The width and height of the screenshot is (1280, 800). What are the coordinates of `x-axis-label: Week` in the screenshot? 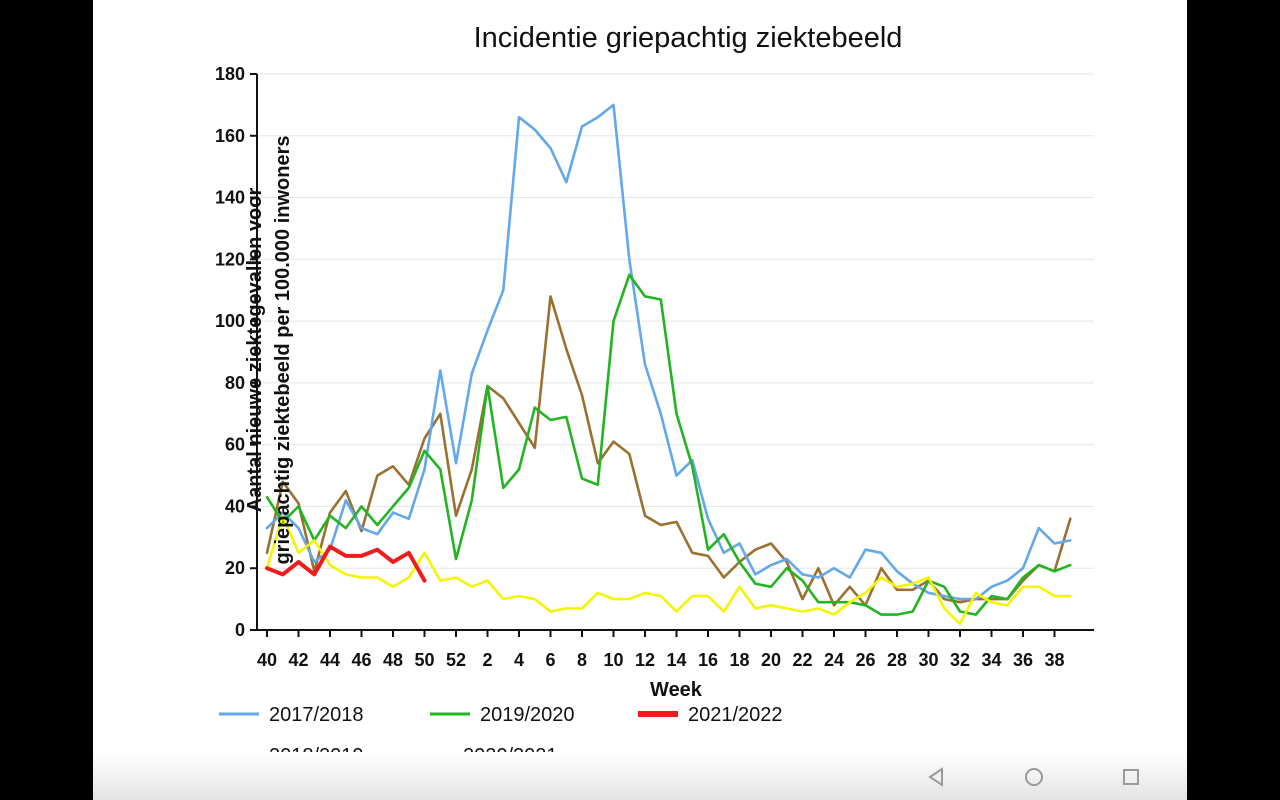 It's located at (676, 690).